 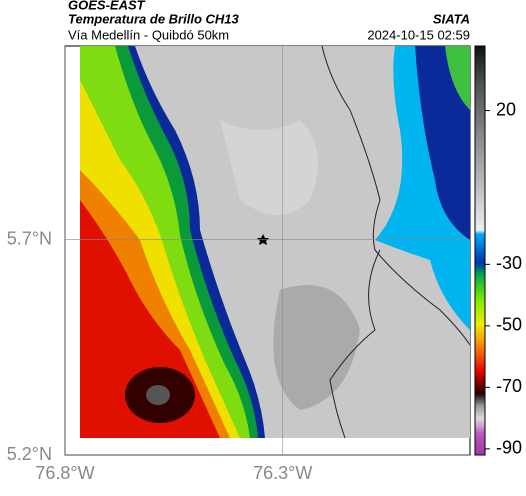 I want to click on x-tick-label: 76.8°W, so click(x=64, y=473).